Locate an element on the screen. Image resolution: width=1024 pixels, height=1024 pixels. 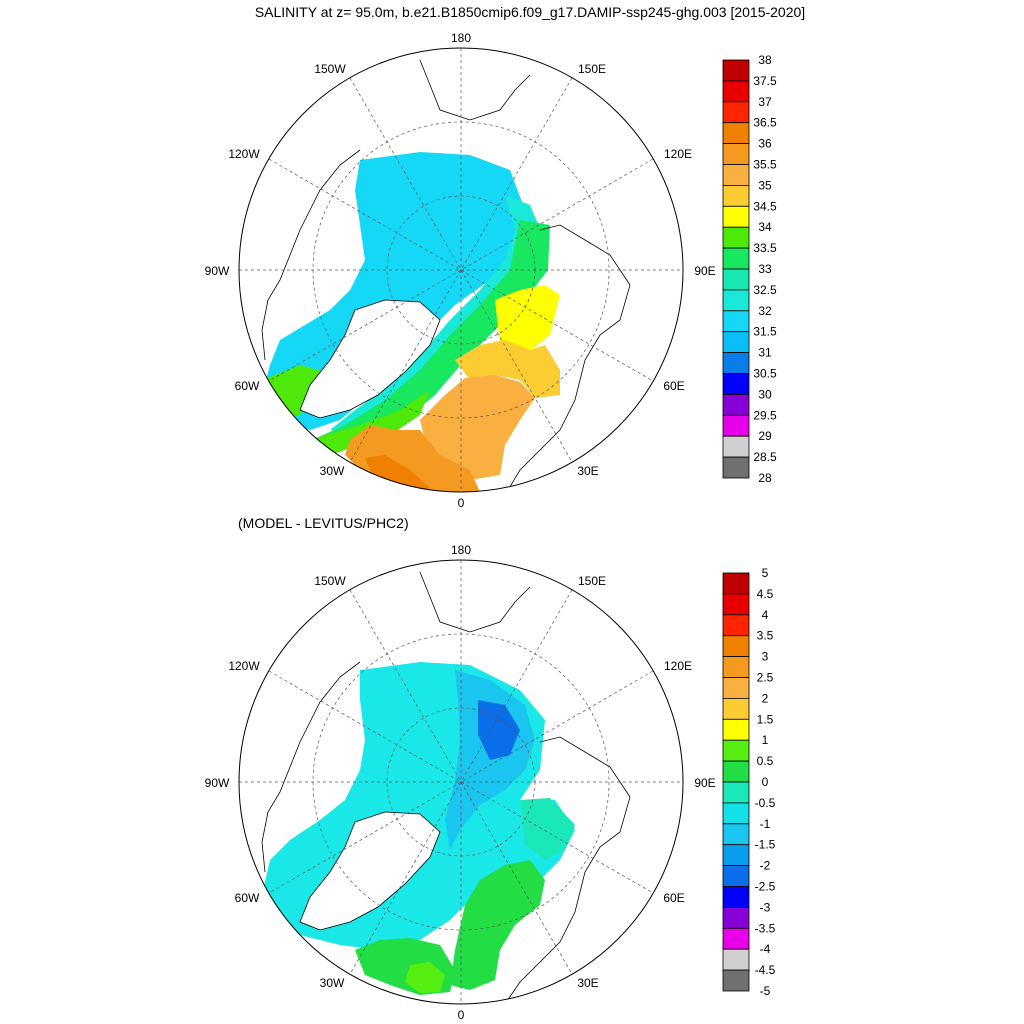
bottom-lon-60w: 60W is located at coordinates (247, 898).